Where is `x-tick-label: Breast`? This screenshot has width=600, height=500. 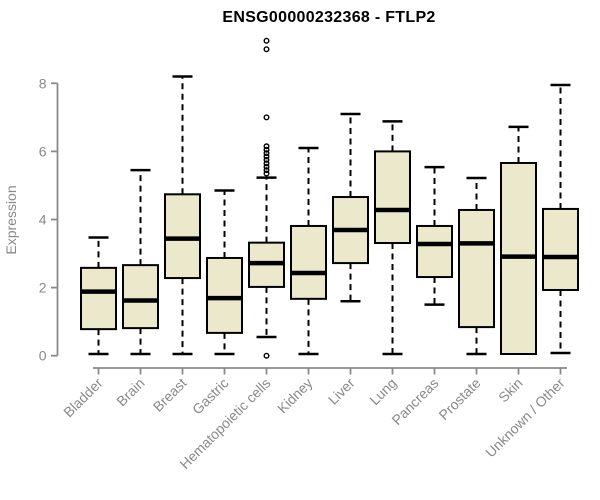
x-tick-label: Breast is located at coordinates (170, 395).